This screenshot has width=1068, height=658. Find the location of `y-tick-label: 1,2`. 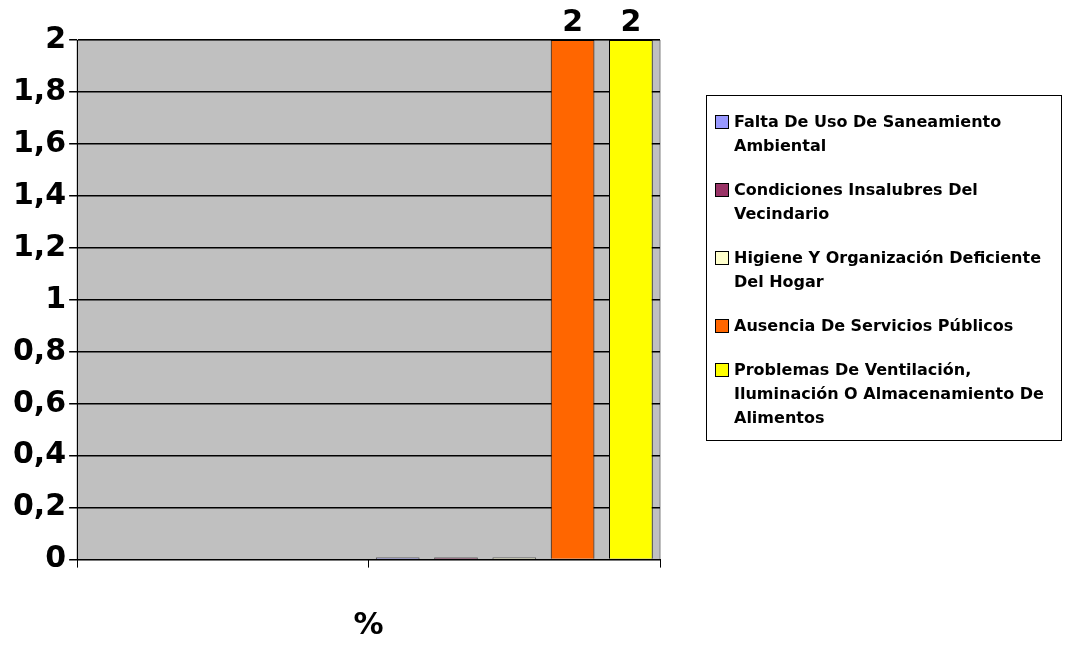

y-tick-label: 1,2 is located at coordinates (39, 245).